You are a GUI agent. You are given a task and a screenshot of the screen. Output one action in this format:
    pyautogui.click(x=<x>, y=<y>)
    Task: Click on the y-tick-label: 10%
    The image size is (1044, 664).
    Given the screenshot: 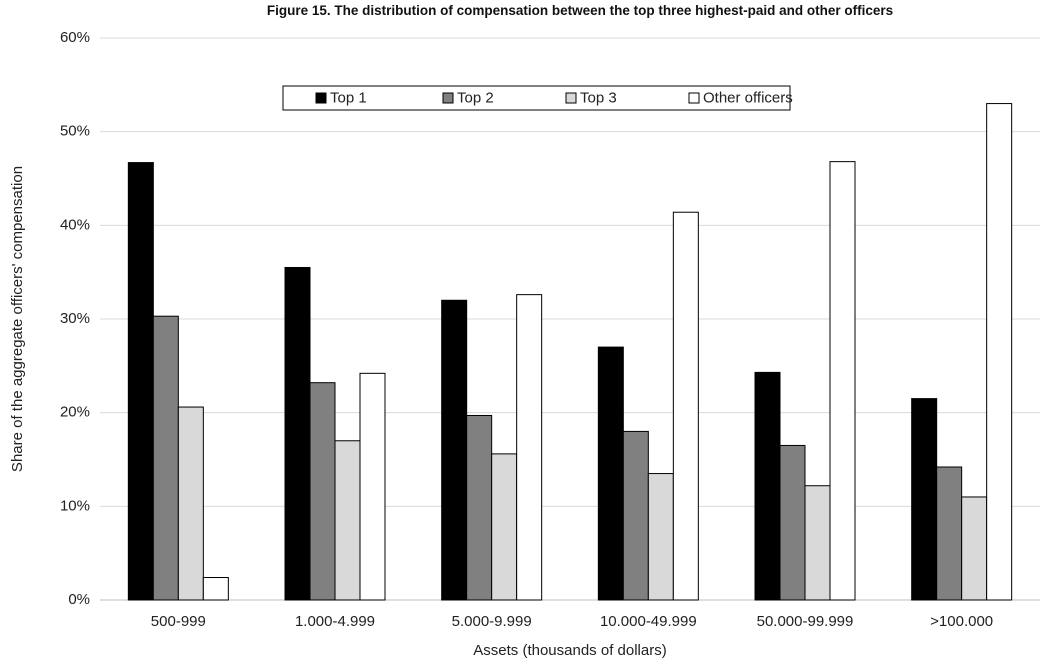 What is the action you would take?
    pyautogui.click(x=75, y=505)
    